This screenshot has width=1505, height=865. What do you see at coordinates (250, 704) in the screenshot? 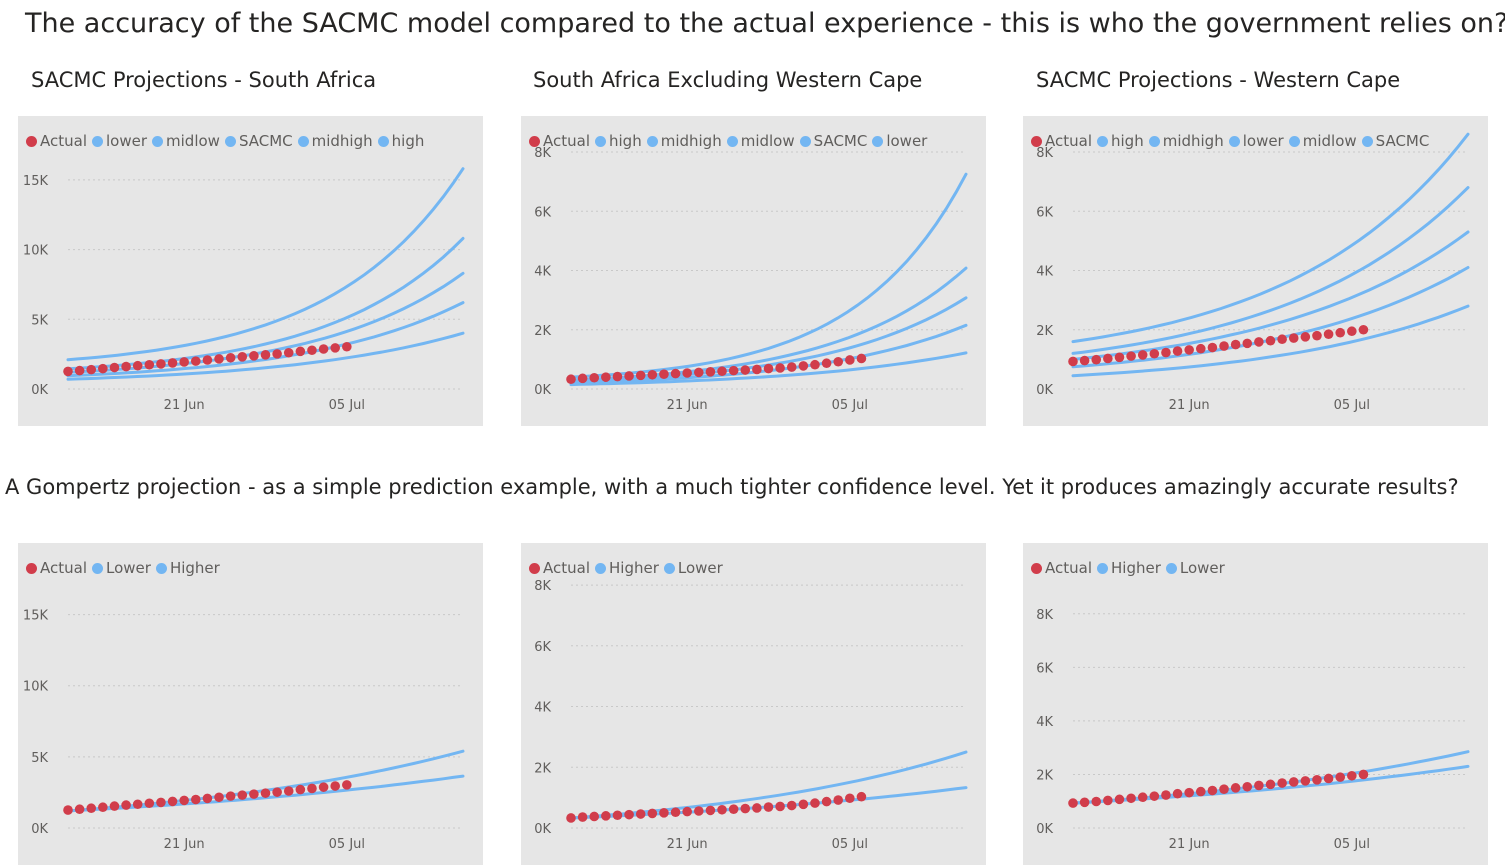
I see `chart-gompertz-south-africa: Actual Lower Higher 0K 5K 10K 15K 21 Jun 05 Jul` at bounding box center [250, 704].